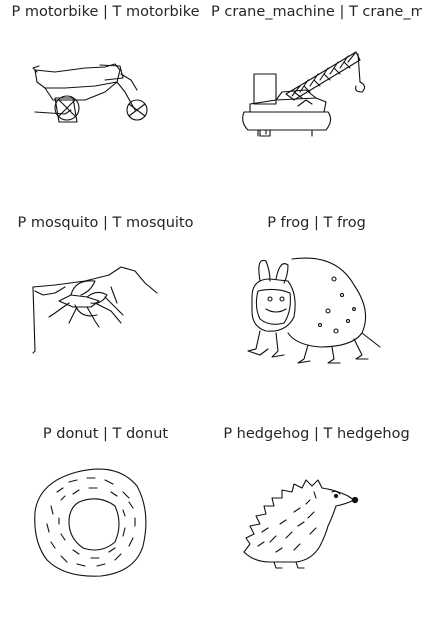  Describe the element at coordinates (316, 434) in the screenshot. I see `panel-title: P hedgehog | T hedgehog` at that location.